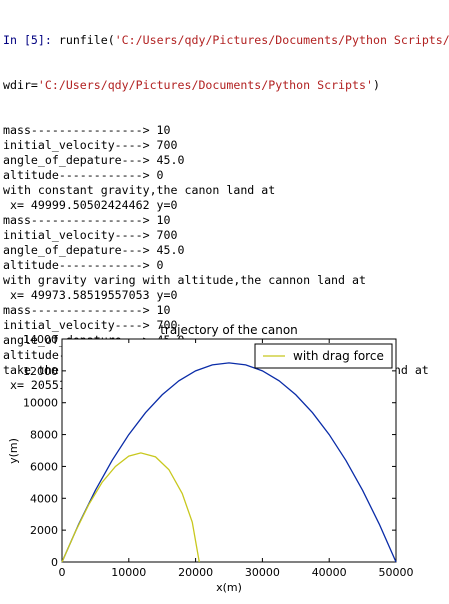  I want to click on prompt: In [5]:, so click(27, 40).